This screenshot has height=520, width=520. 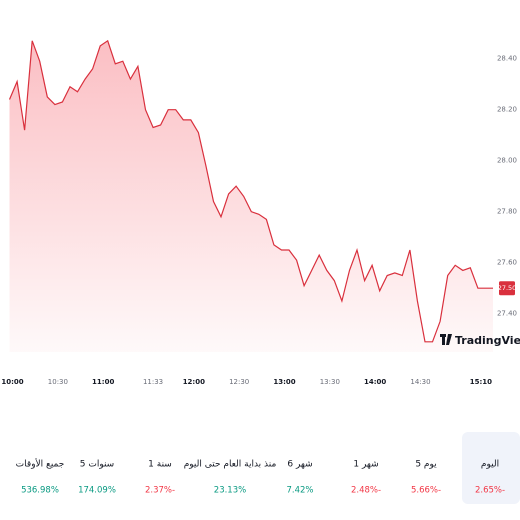 I want to click on last-price-label: 27.50, so click(x=507, y=288).